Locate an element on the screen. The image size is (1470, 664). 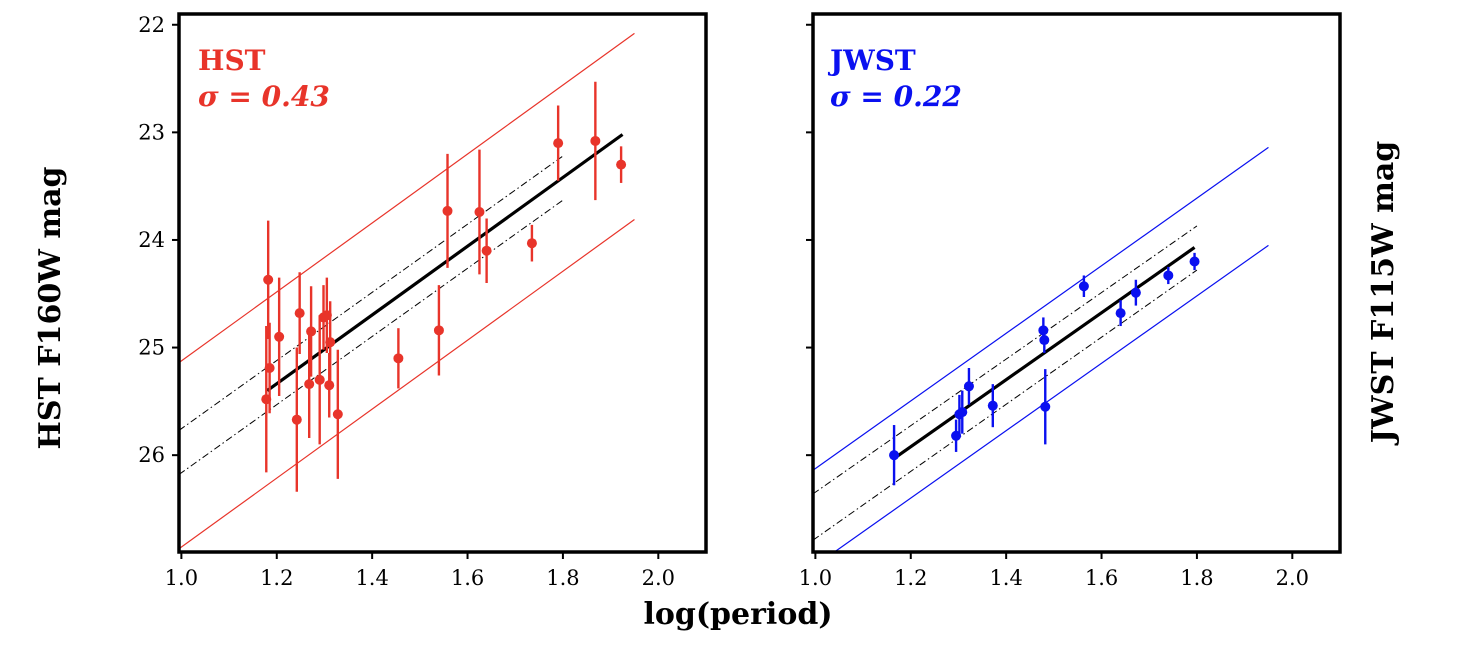
hst-title: HST is located at coordinates (232, 60).